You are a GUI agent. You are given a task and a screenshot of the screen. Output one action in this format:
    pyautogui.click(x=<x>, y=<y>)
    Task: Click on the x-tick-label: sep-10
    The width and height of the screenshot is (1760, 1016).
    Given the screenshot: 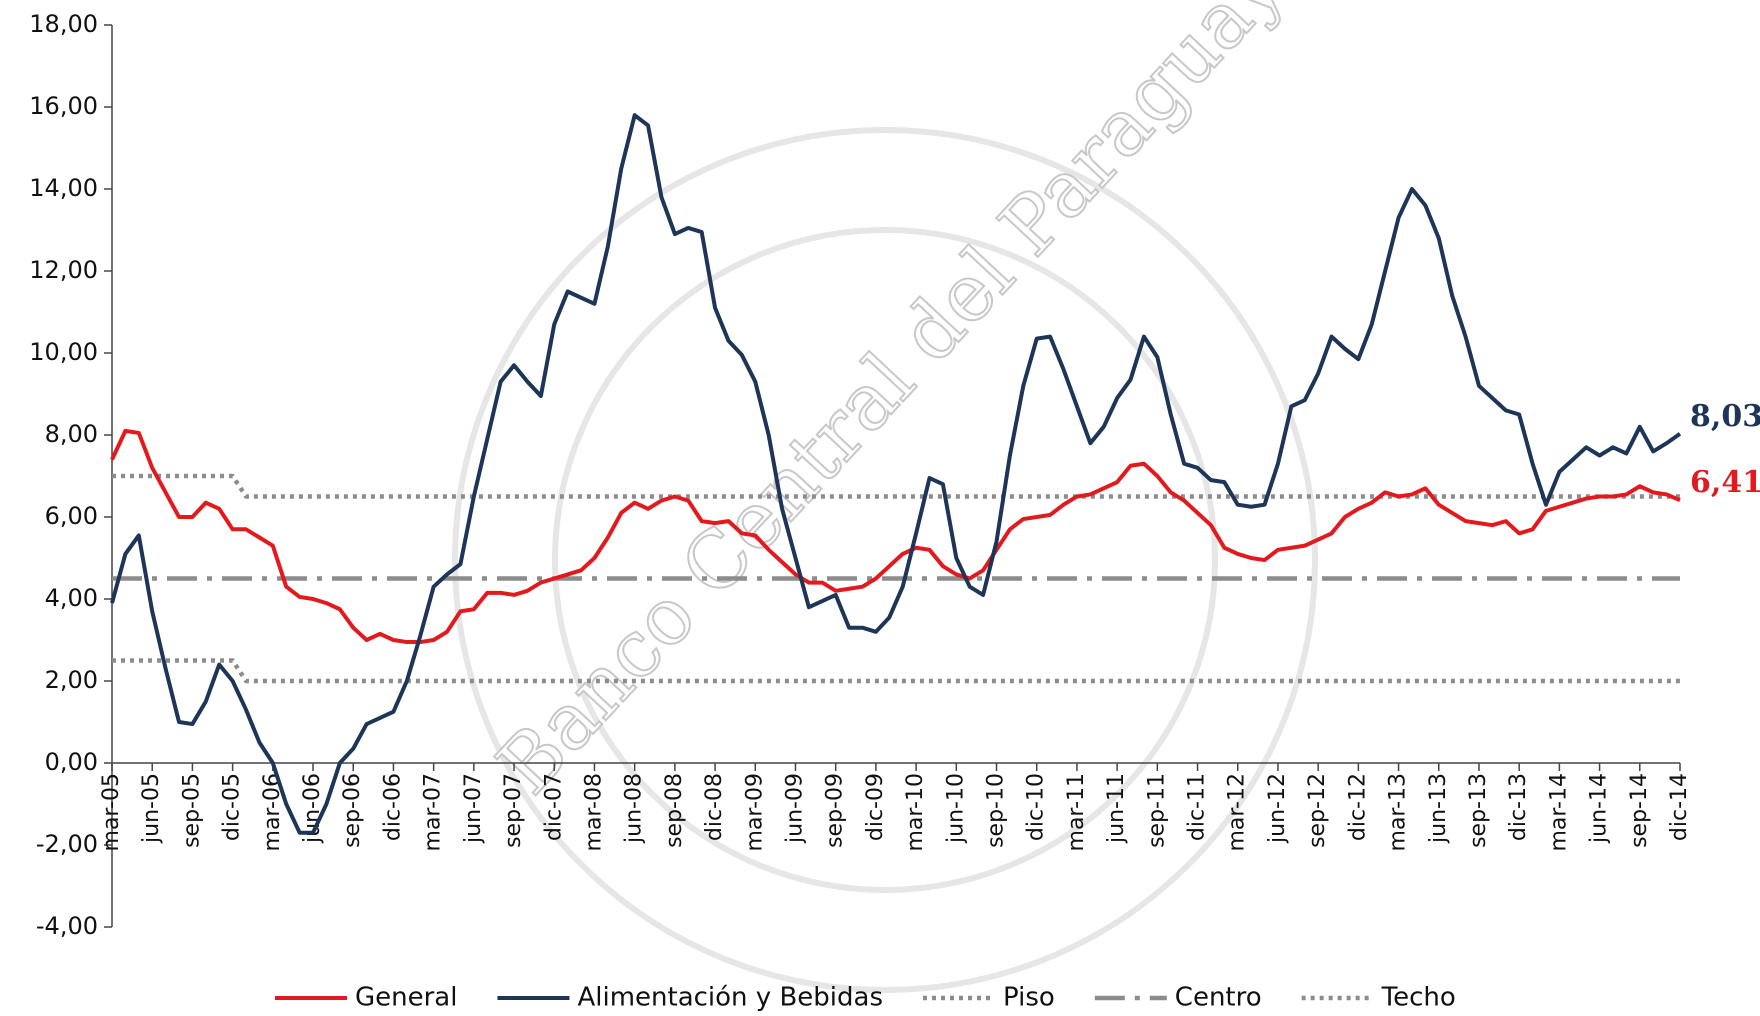 What is the action you would take?
    pyautogui.click(x=996, y=810)
    